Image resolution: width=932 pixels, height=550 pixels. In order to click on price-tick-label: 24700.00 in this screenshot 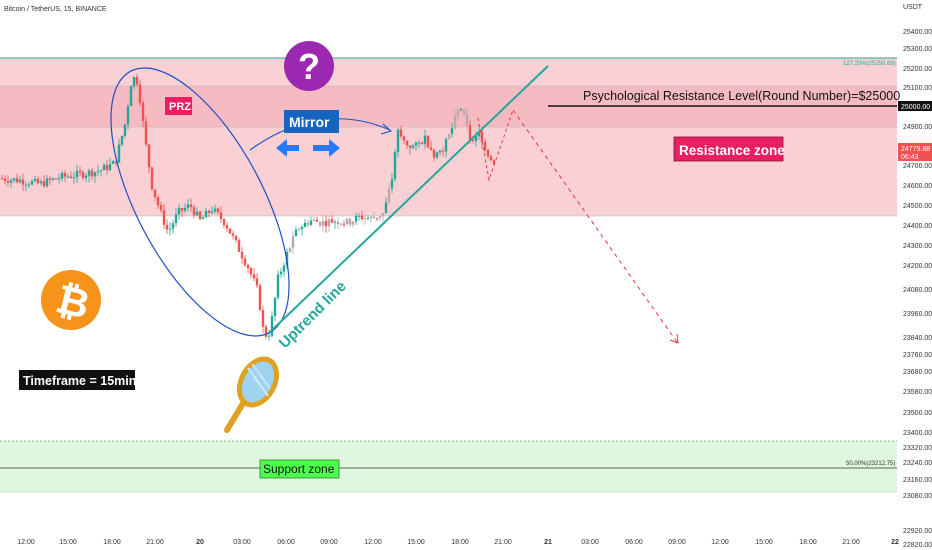, I will do `click(917, 166)`.